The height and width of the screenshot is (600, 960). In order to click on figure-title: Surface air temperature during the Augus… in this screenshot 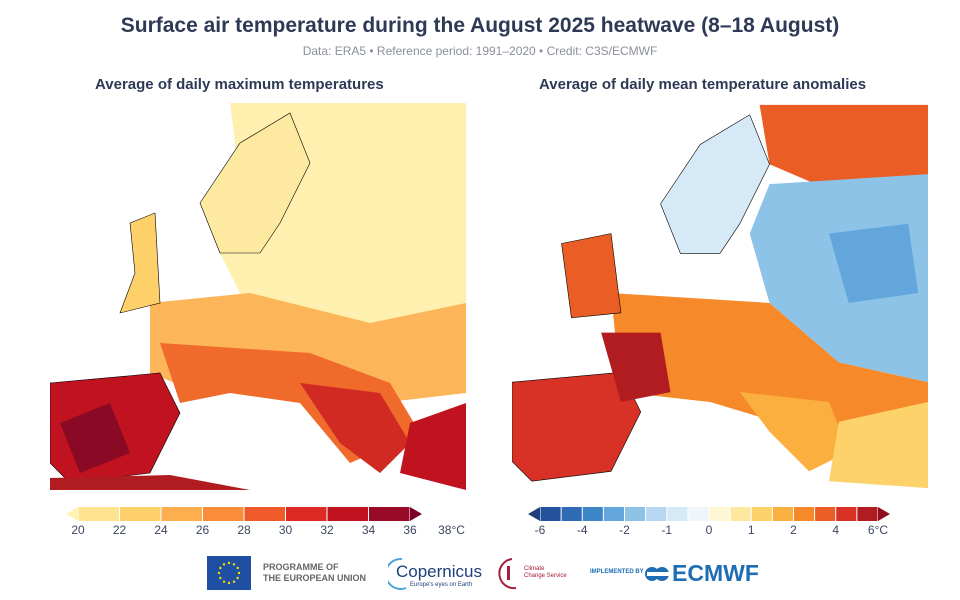, I will do `click(480, 25)`.